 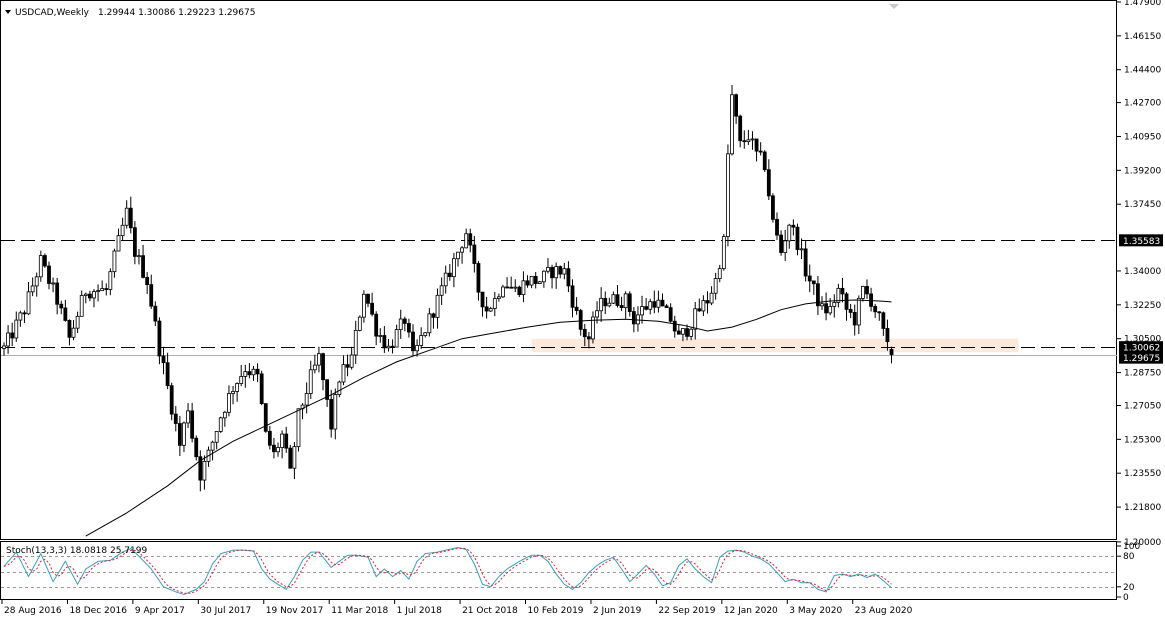 What do you see at coordinates (1126, 598) in the screenshot?
I see `stoch-tick-label: 0` at bounding box center [1126, 598].